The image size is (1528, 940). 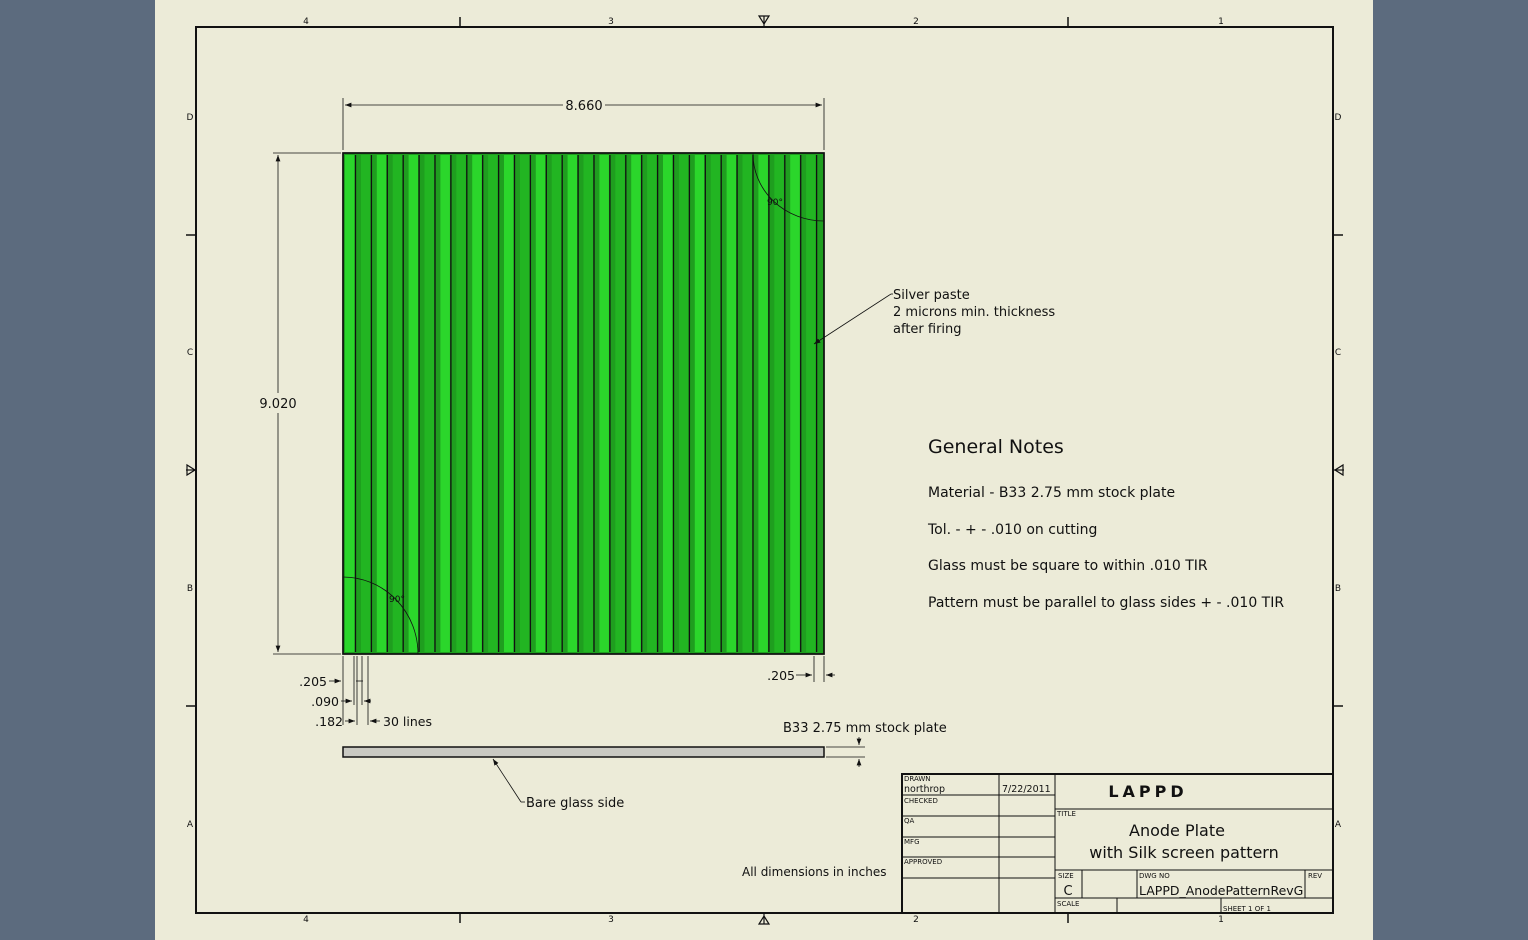 What do you see at coordinates (909, 821) in the screenshot?
I see `qa-label: QA` at bounding box center [909, 821].